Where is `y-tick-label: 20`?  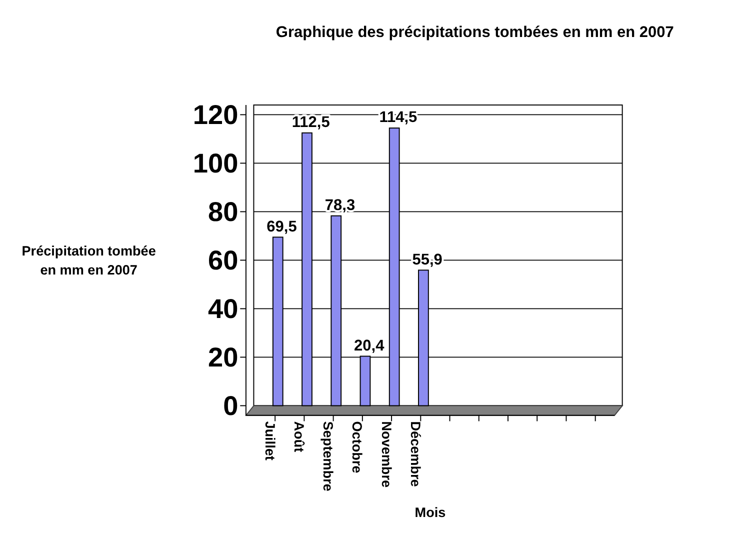 y-tick-label: 20 is located at coordinates (223, 357).